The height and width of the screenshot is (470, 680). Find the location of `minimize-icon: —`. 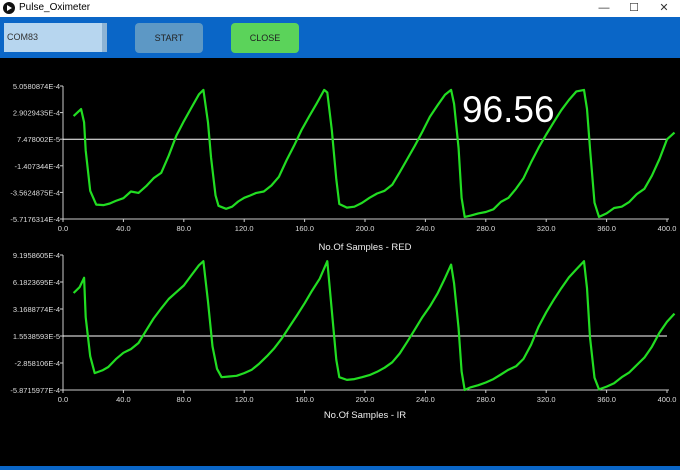

minimize-icon: — is located at coordinates (604, 8).